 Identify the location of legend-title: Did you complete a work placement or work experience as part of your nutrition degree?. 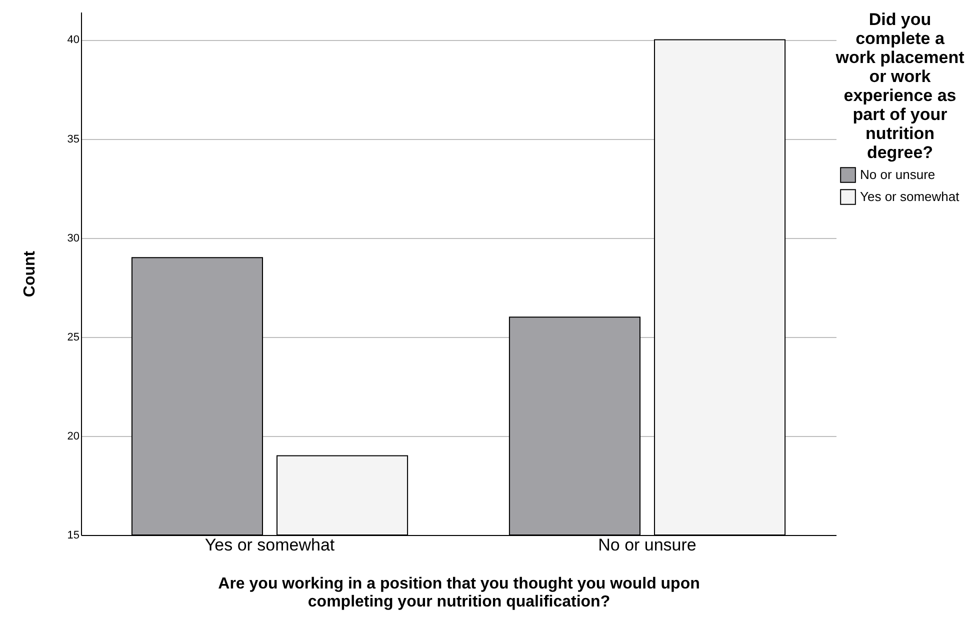
(899, 86).